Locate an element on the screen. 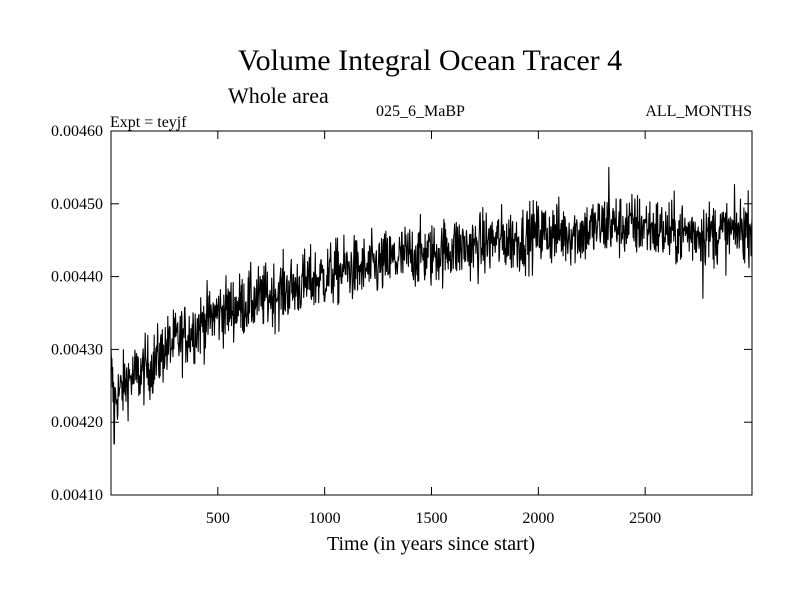  x-tick-label: 1000 is located at coordinates (325, 518).